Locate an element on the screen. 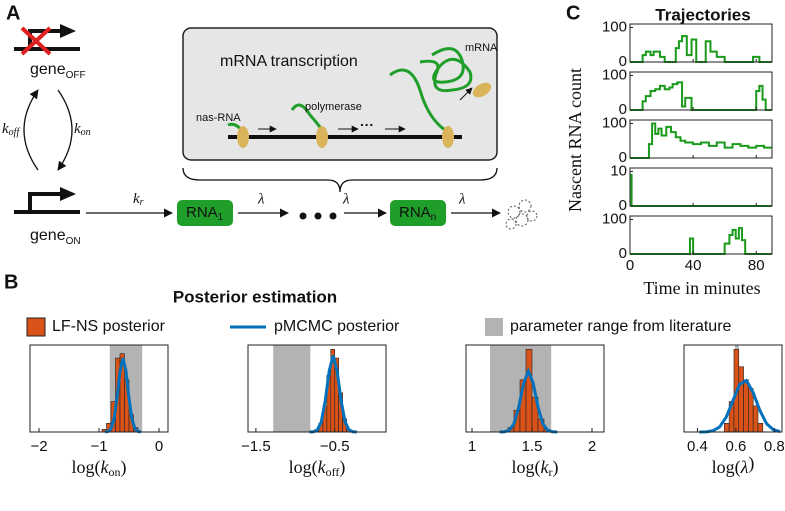 The image size is (785, 511). k-off-label: koff is located at coordinates (11, 129).